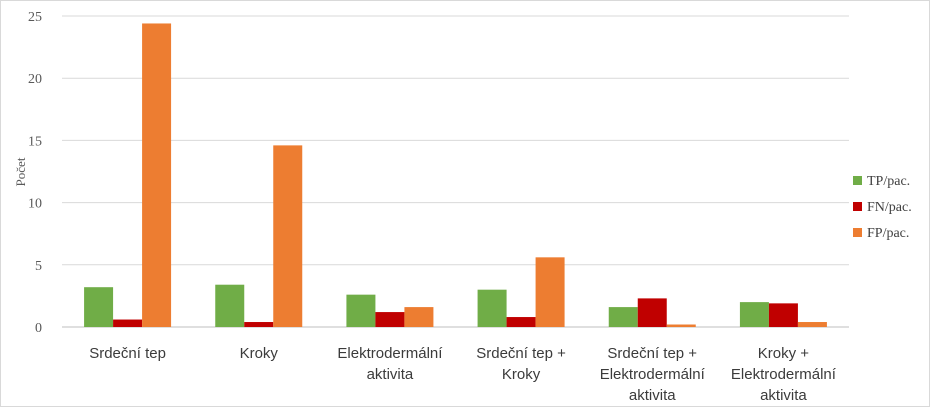  I want to click on category-label: Kroky, so click(259, 353).